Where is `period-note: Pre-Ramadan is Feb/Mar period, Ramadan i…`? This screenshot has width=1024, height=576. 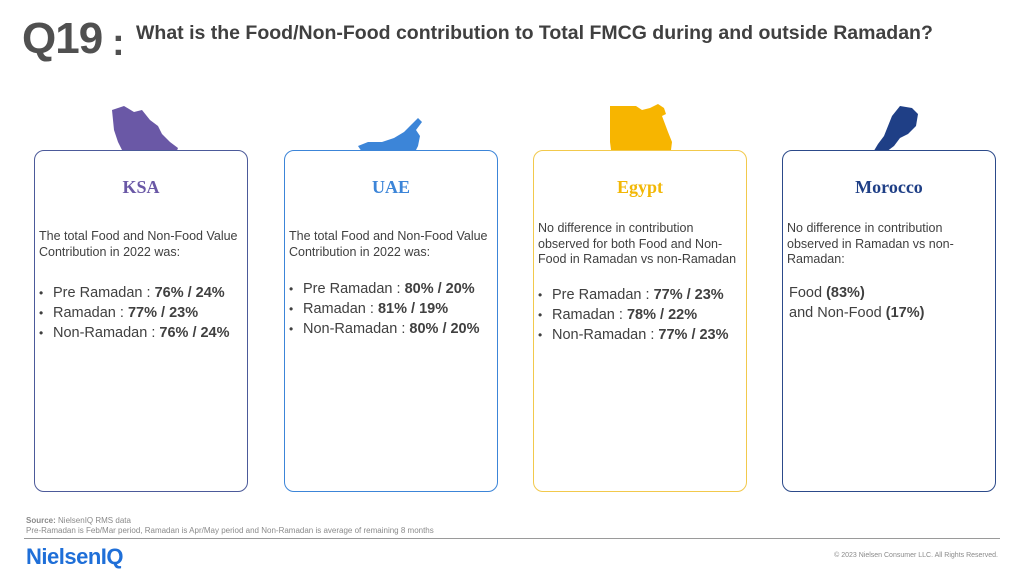 period-note: Pre-Ramadan is Feb/Mar period, Ramadan i… is located at coordinates (230, 530).